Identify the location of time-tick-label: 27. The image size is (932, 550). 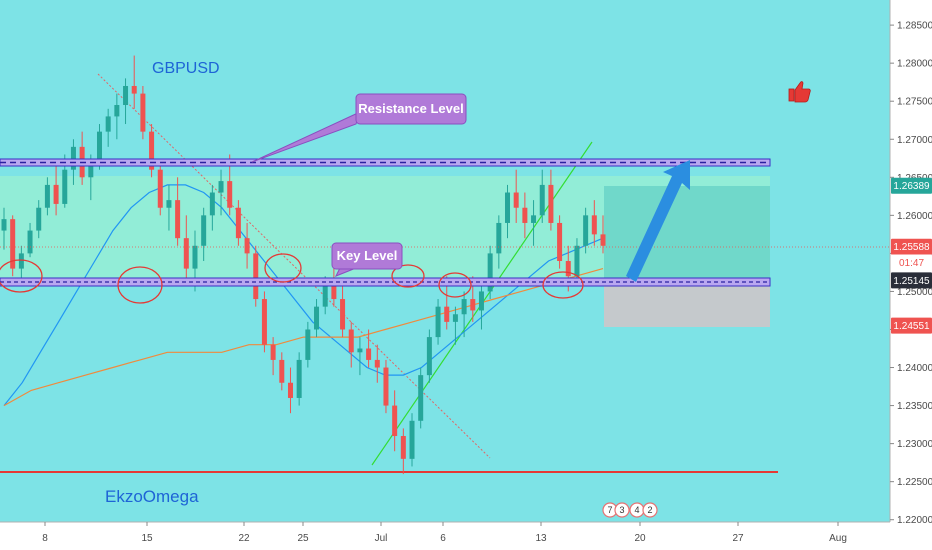
(738, 538).